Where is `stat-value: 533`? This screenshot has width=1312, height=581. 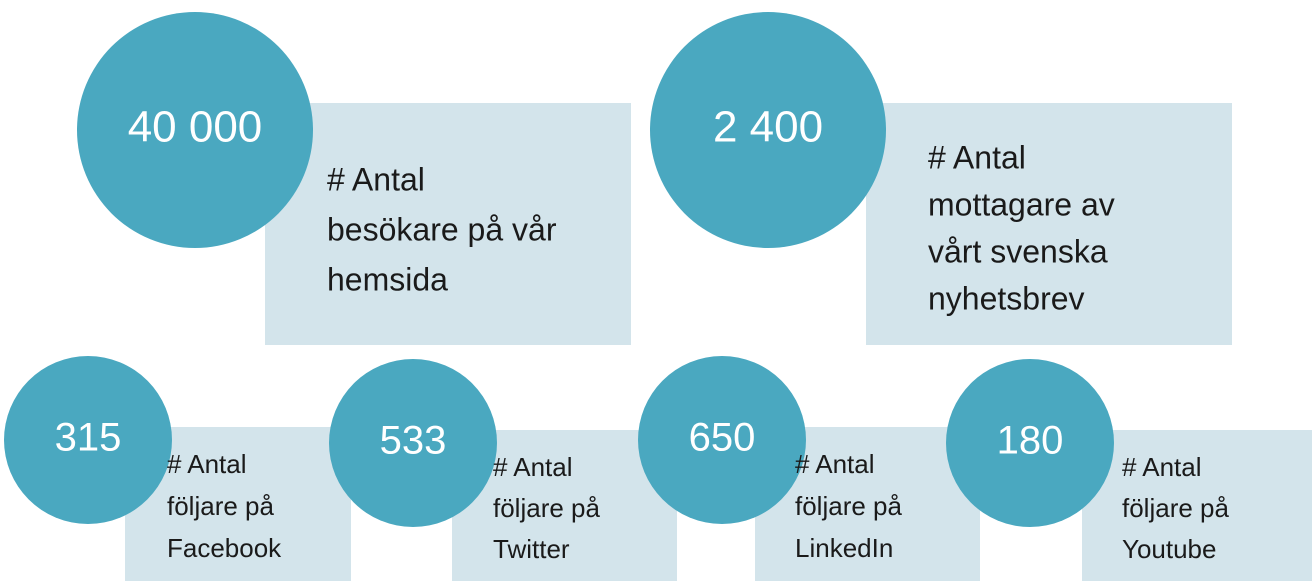 stat-value: 533 is located at coordinates (413, 441).